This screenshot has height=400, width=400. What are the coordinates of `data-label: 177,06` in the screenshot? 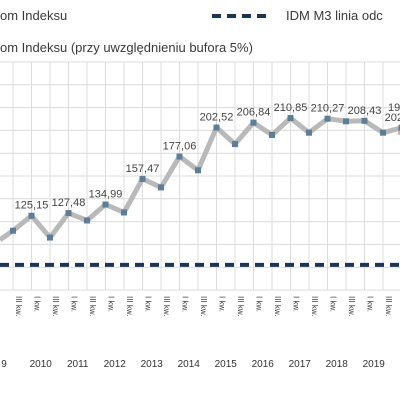 It's located at (180, 147).